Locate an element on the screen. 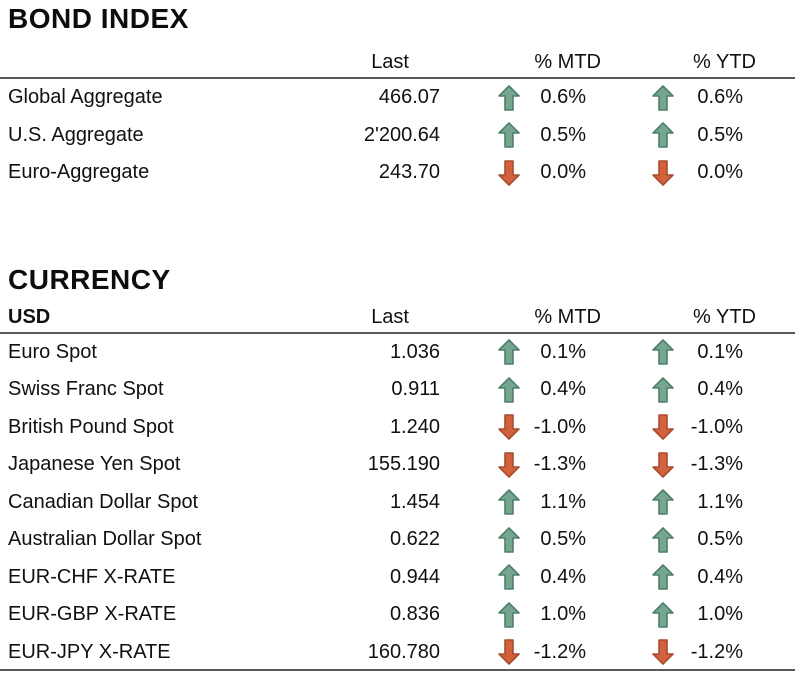  table-row: Global Aggregate 466.07 0.6% 0.6% is located at coordinates (397, 98).